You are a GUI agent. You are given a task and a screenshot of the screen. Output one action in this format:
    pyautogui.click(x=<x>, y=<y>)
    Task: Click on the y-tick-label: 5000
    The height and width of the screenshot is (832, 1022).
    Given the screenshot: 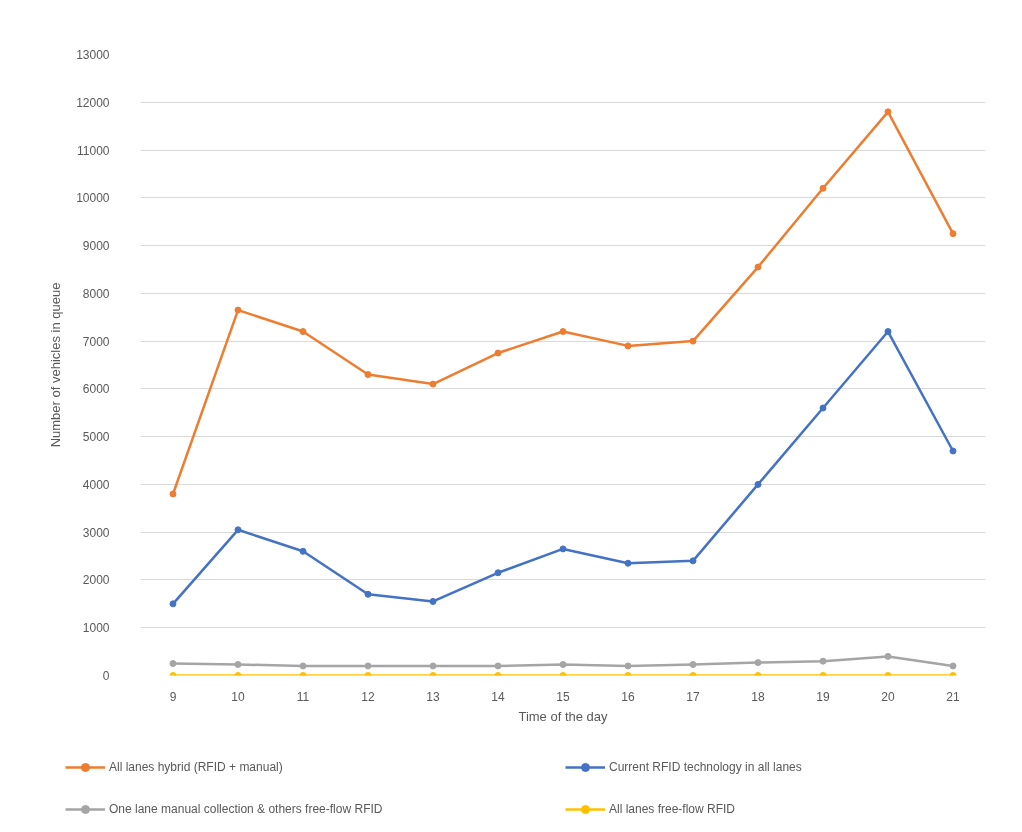 What is the action you would take?
    pyautogui.click(x=96, y=437)
    